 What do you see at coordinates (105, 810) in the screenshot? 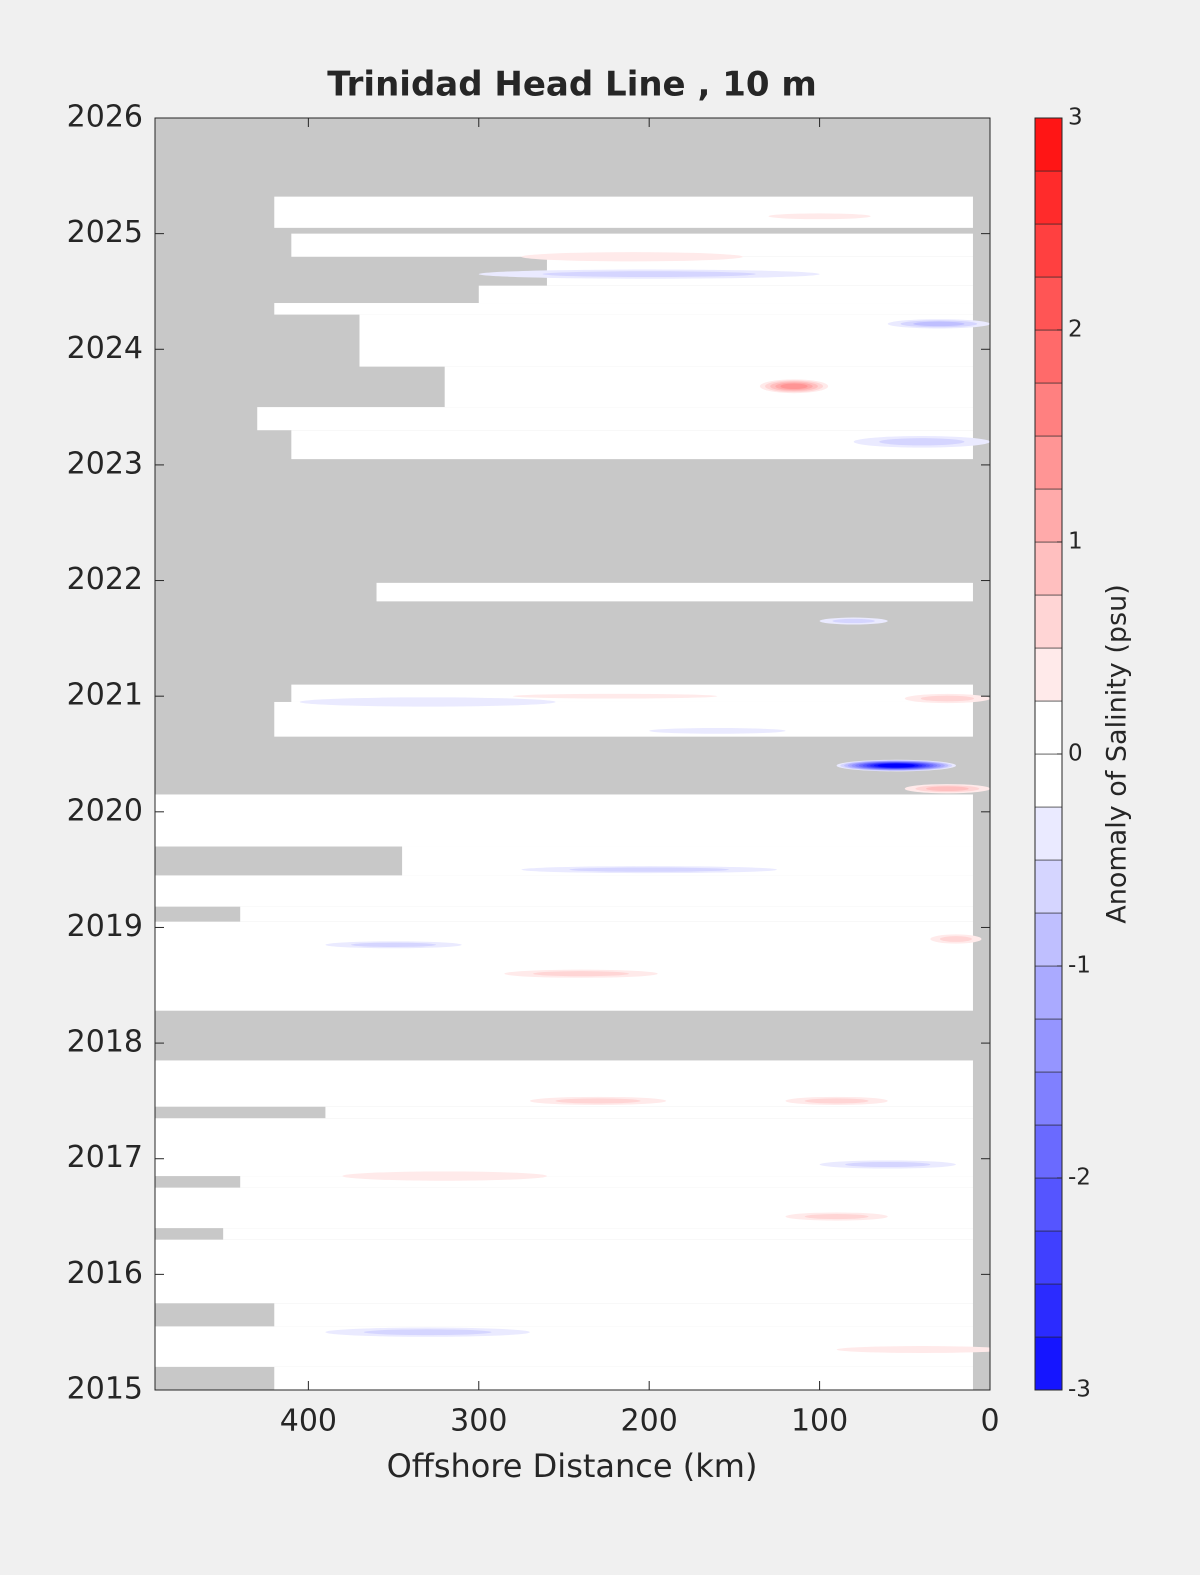
I see `y-tick-label: 2020` at bounding box center [105, 810].